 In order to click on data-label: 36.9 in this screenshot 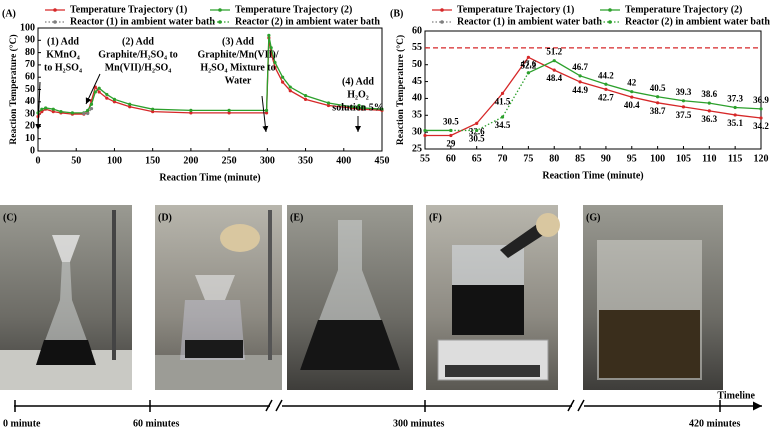, I will do `click(761, 100)`.